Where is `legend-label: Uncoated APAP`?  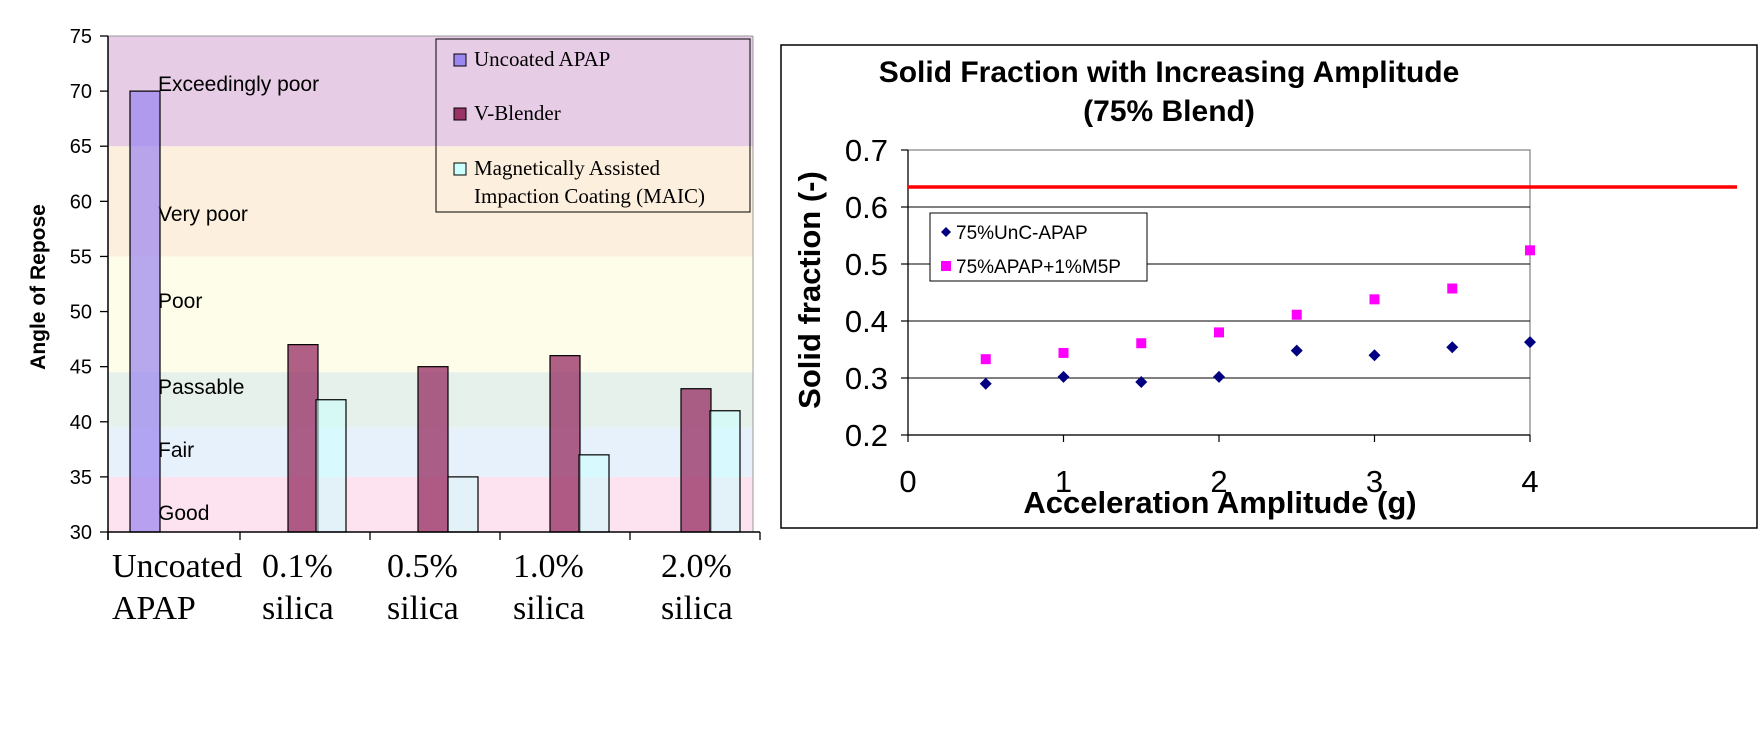 legend-label: Uncoated APAP is located at coordinates (542, 59).